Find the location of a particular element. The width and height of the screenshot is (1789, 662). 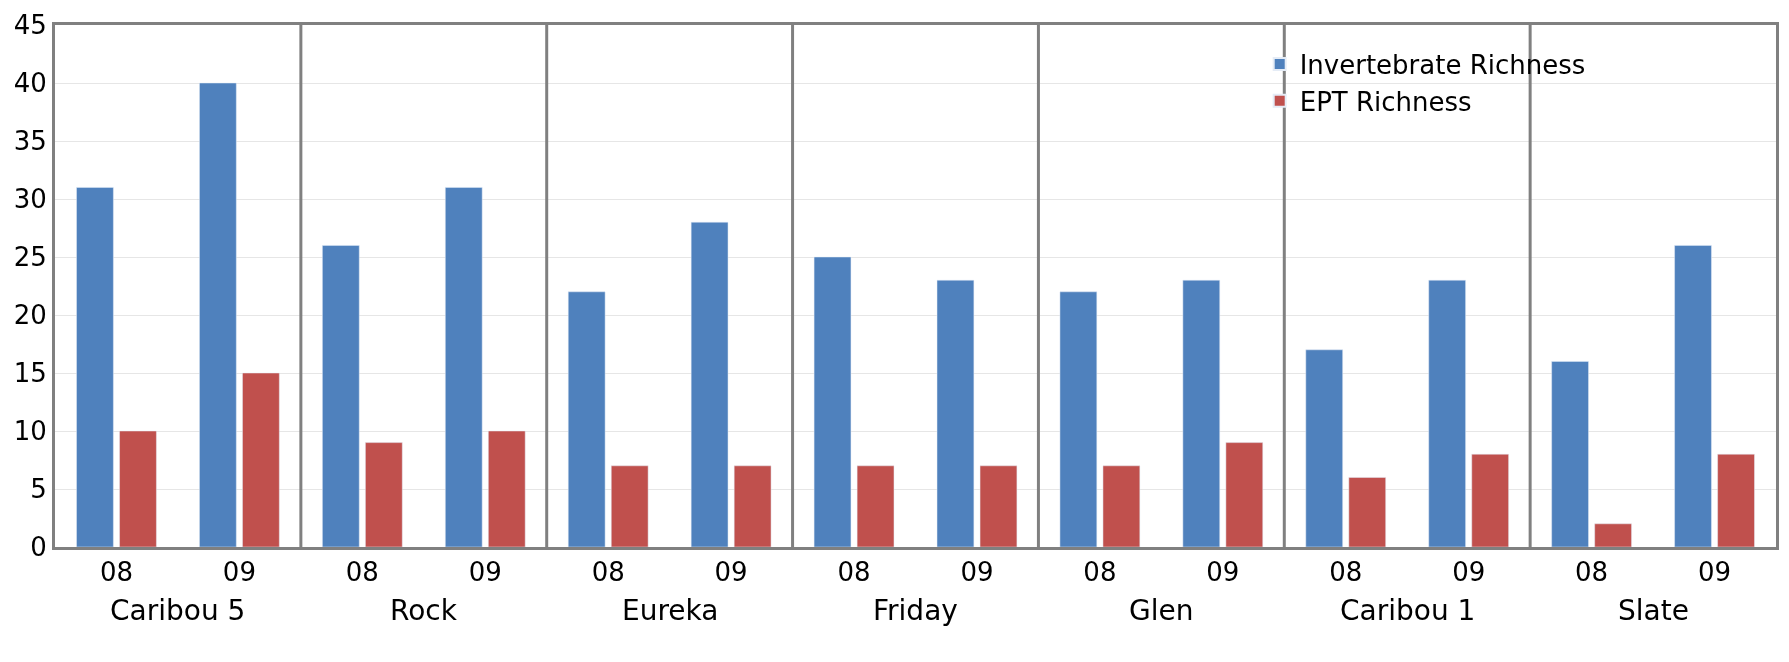

y-tick-label: 15 is located at coordinates (30, 373).